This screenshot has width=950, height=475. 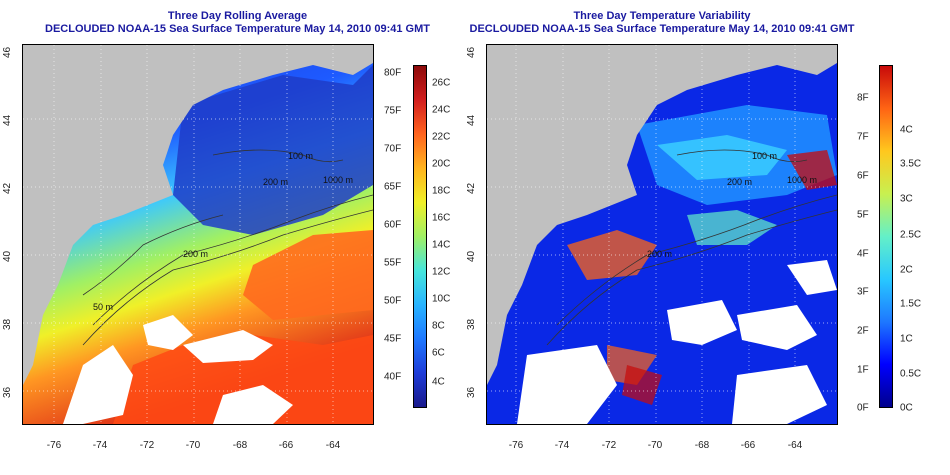 I want to click on colorbar-f-label: 5F, so click(x=863, y=215).